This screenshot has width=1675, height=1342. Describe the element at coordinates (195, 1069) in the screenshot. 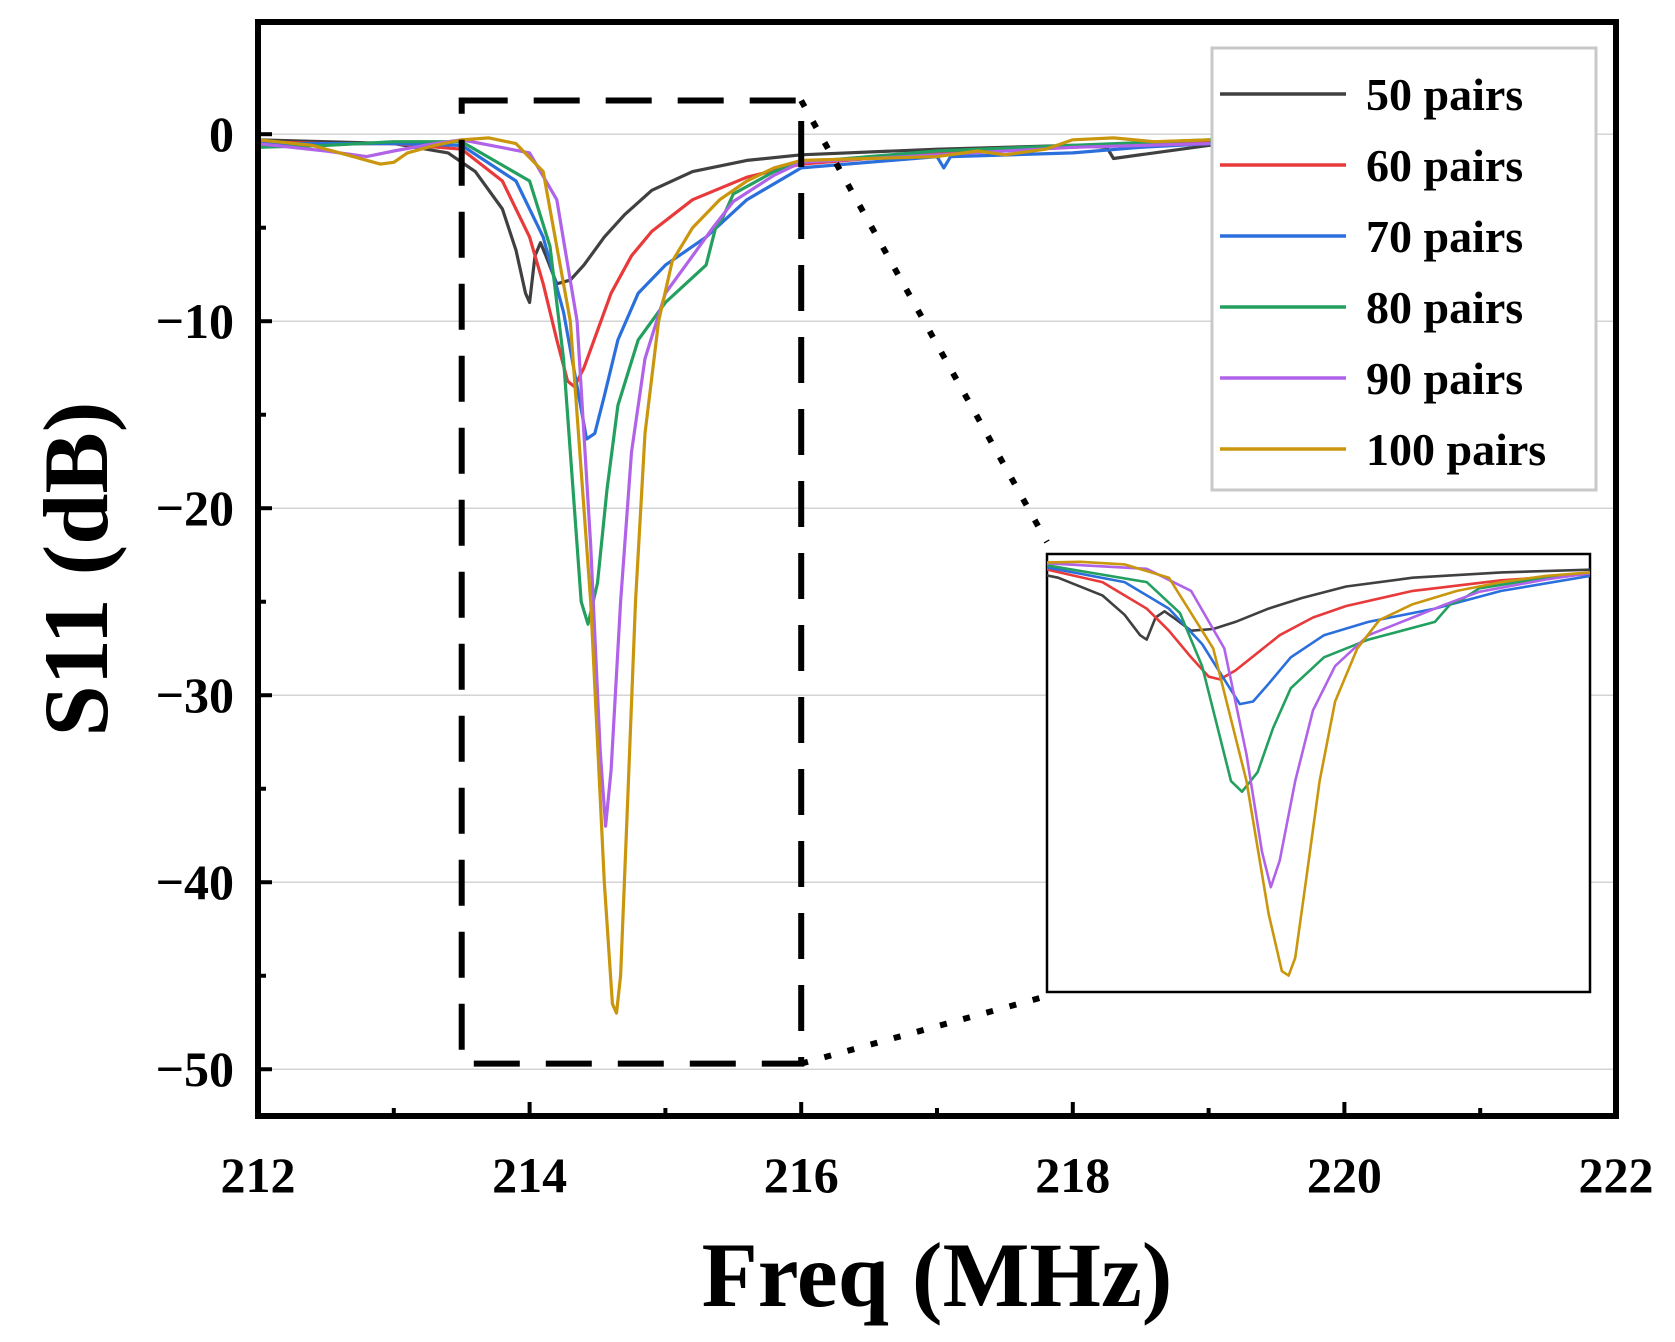

I see `y-tick-label-5: −50` at that location.